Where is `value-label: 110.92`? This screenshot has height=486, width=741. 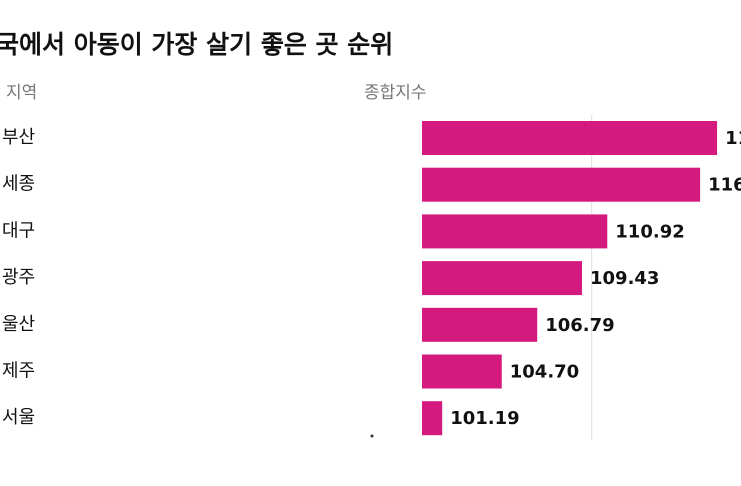
value-label: 110.92 is located at coordinates (649, 231).